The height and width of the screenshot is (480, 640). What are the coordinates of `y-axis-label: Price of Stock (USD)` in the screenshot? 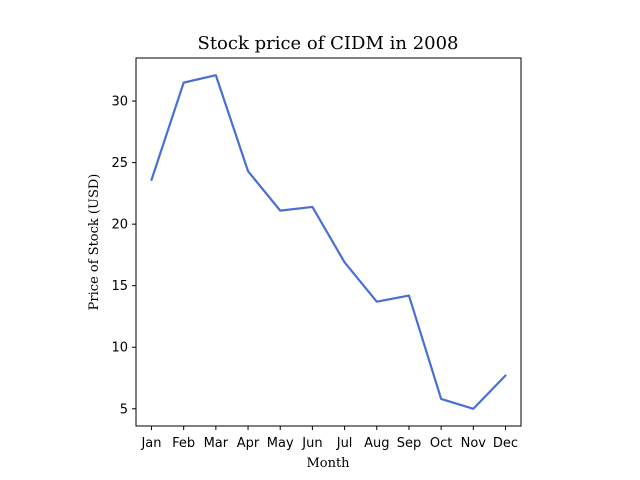 It's located at (94, 242).